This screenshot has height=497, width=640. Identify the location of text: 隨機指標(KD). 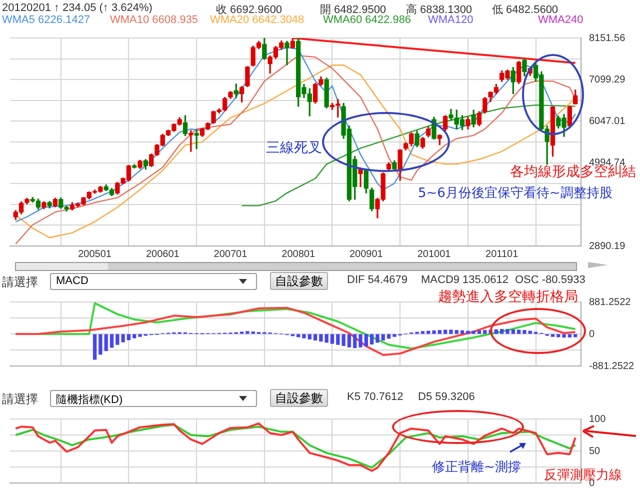
(89, 400).